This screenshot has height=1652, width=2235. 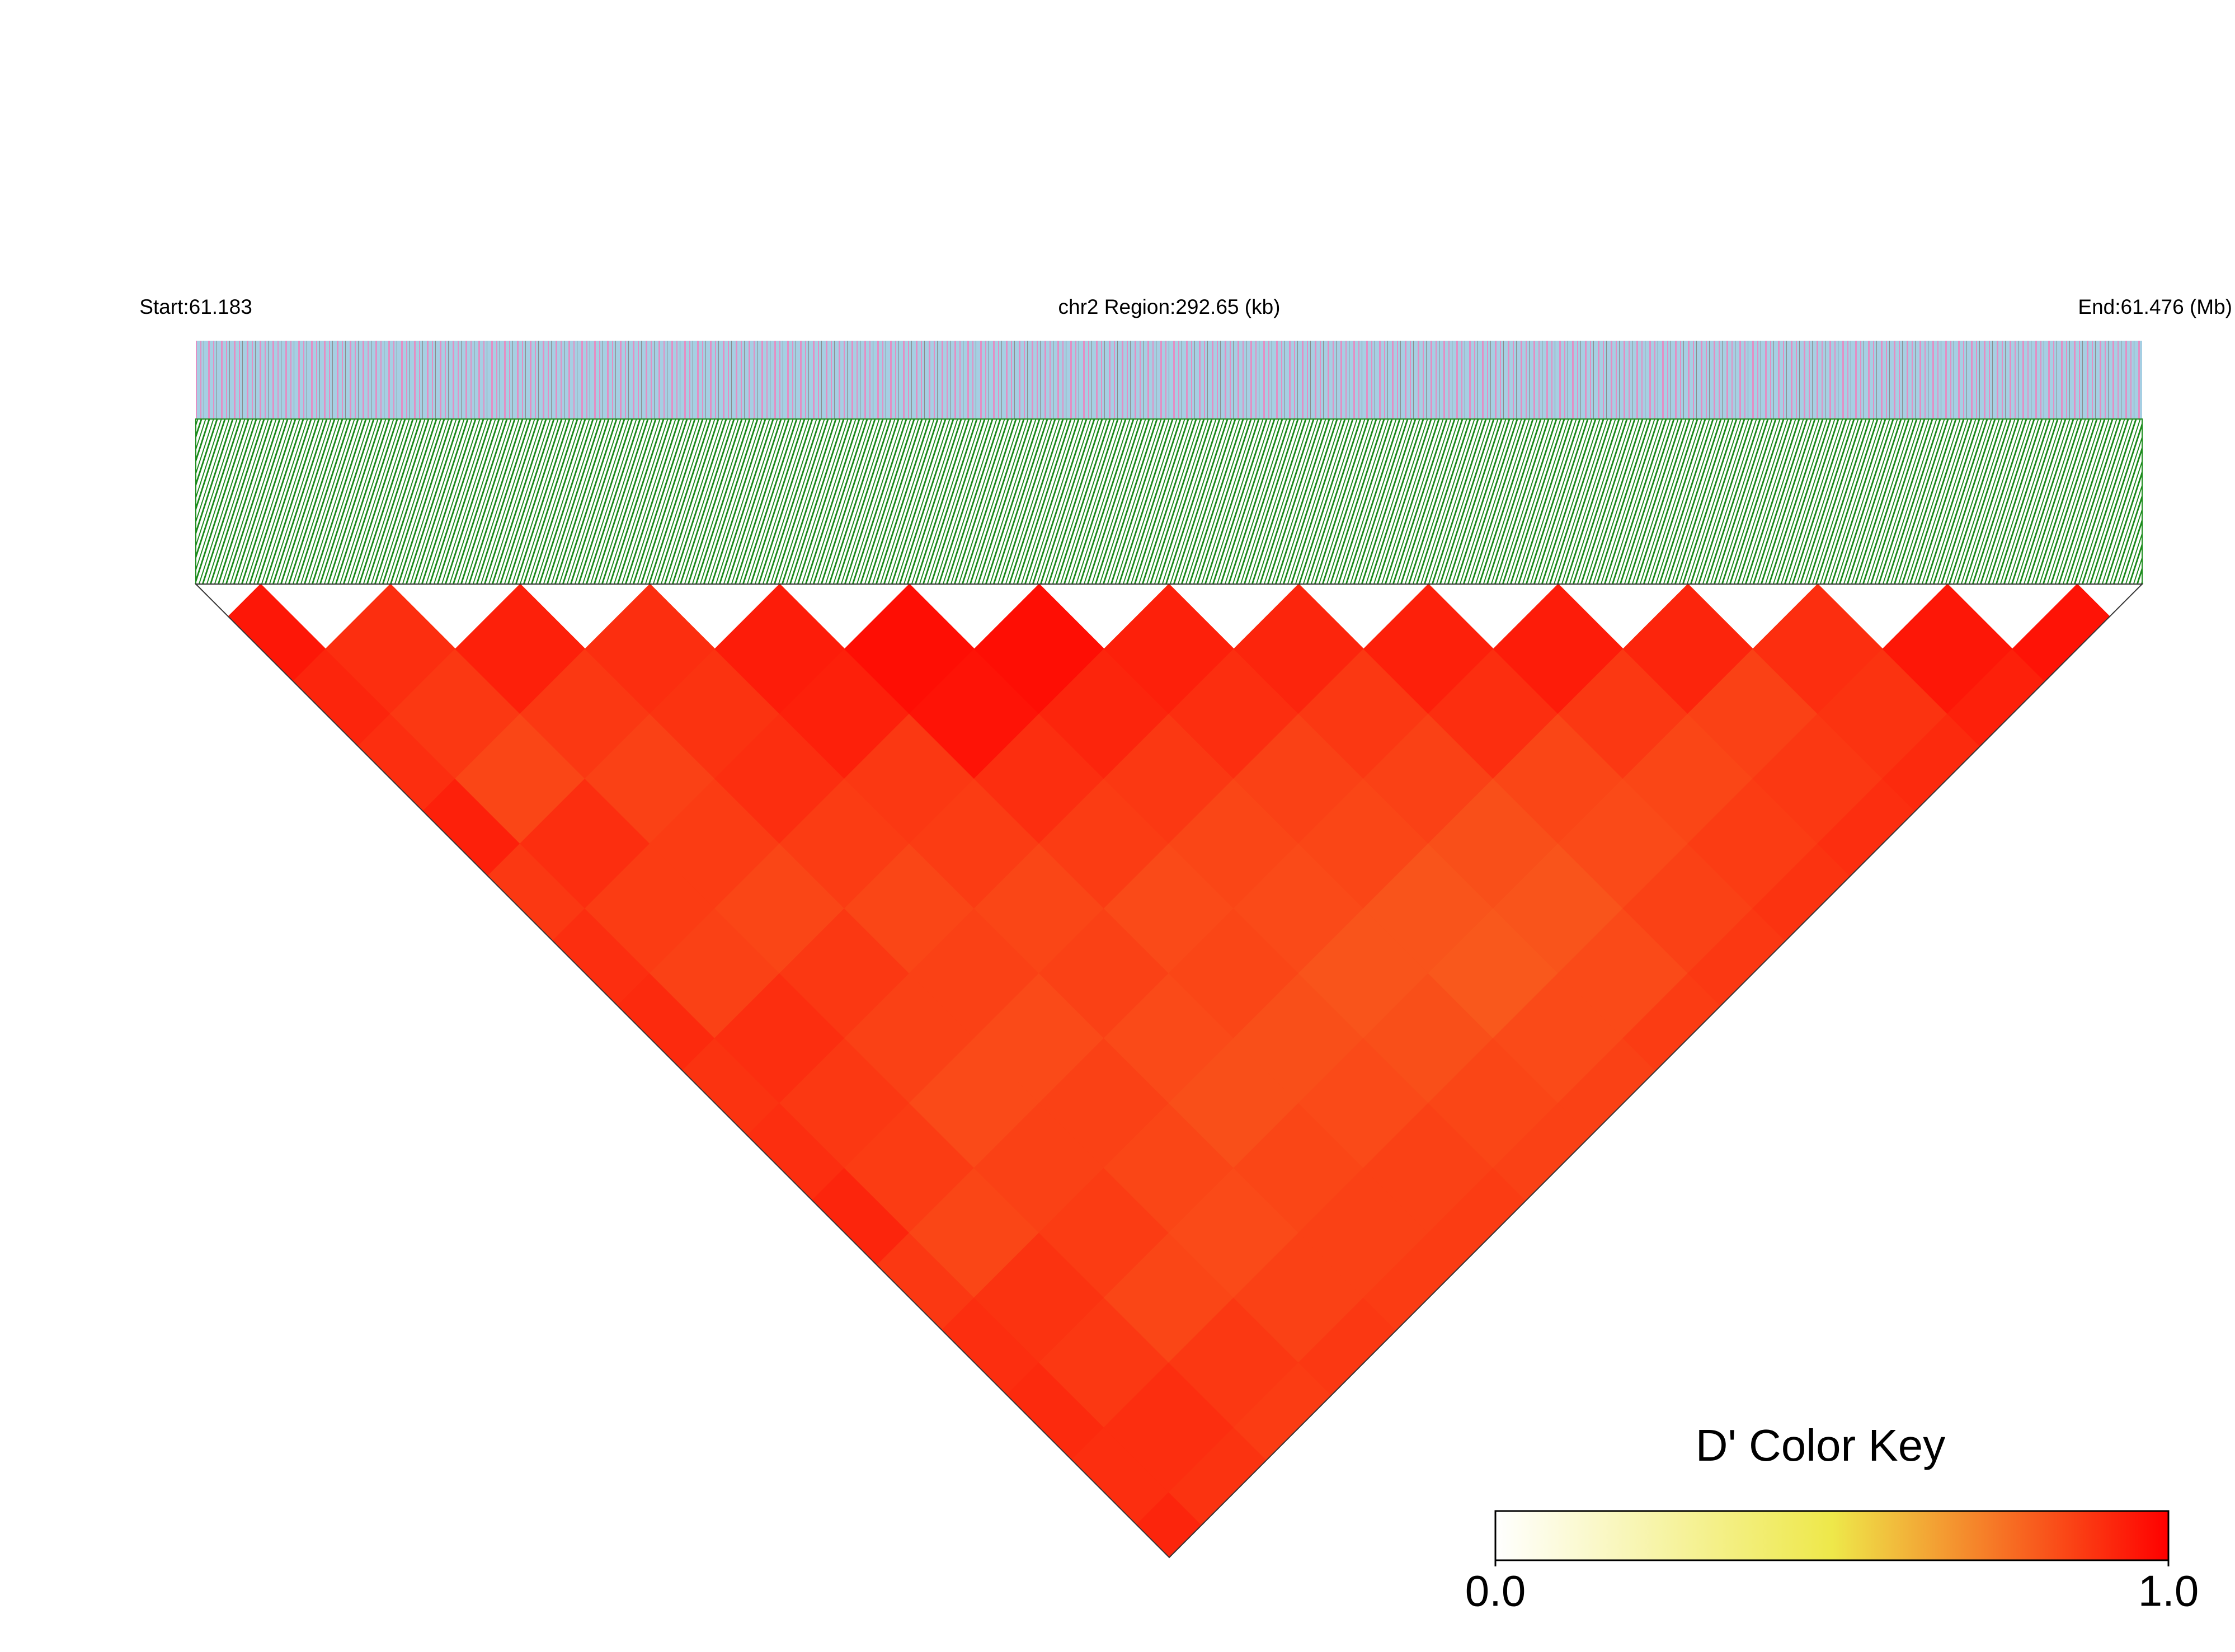 I want to click on color-key-bar, so click(x=1832, y=1536).